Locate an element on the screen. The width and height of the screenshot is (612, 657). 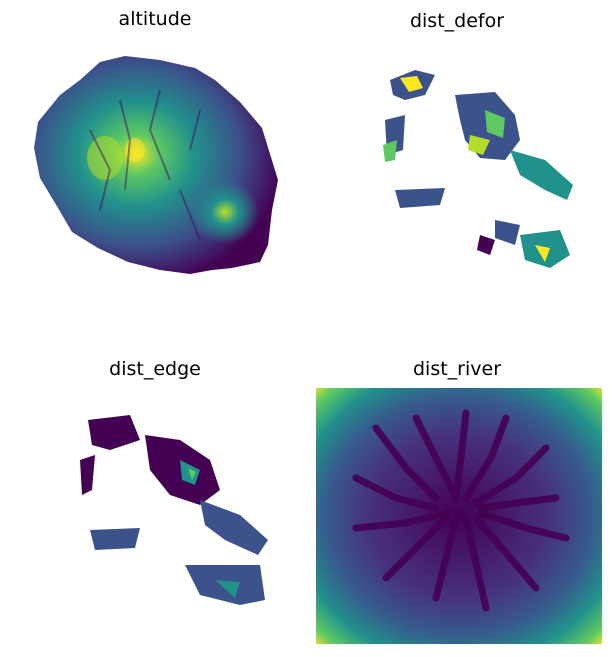
dist-edge-map is located at coordinates (174, 510).